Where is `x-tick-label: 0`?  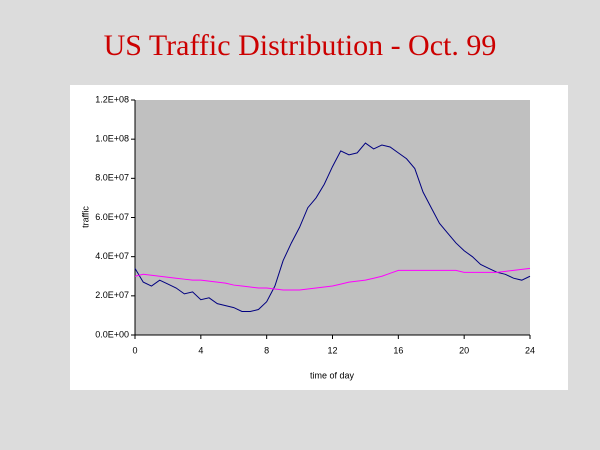 x-tick-label: 0 is located at coordinates (134, 350).